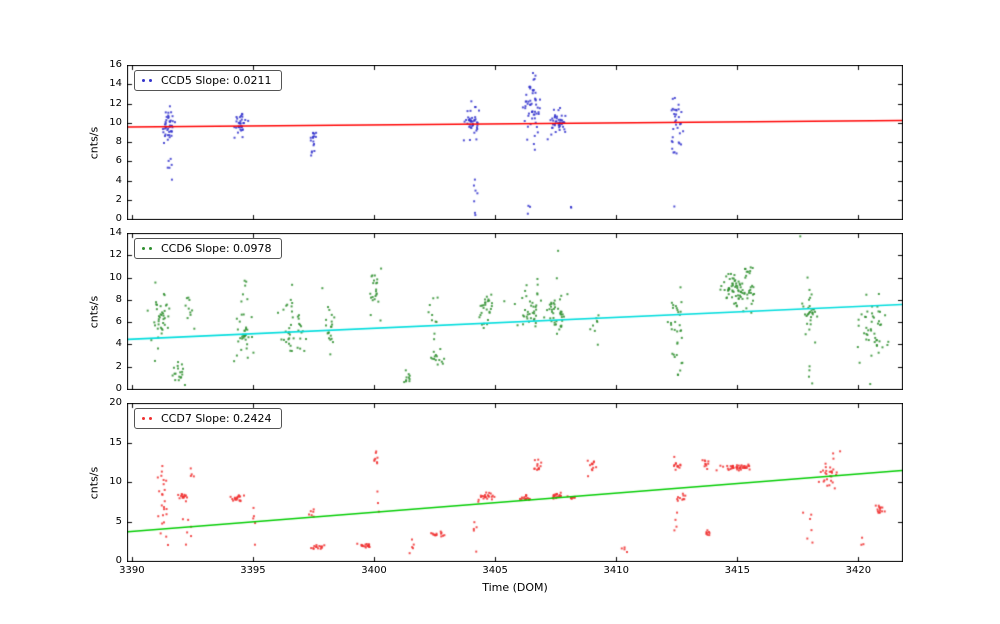 The height and width of the screenshot is (624, 1000). What do you see at coordinates (253, 570) in the screenshot?
I see `x-tick-label: 3395` at bounding box center [253, 570].